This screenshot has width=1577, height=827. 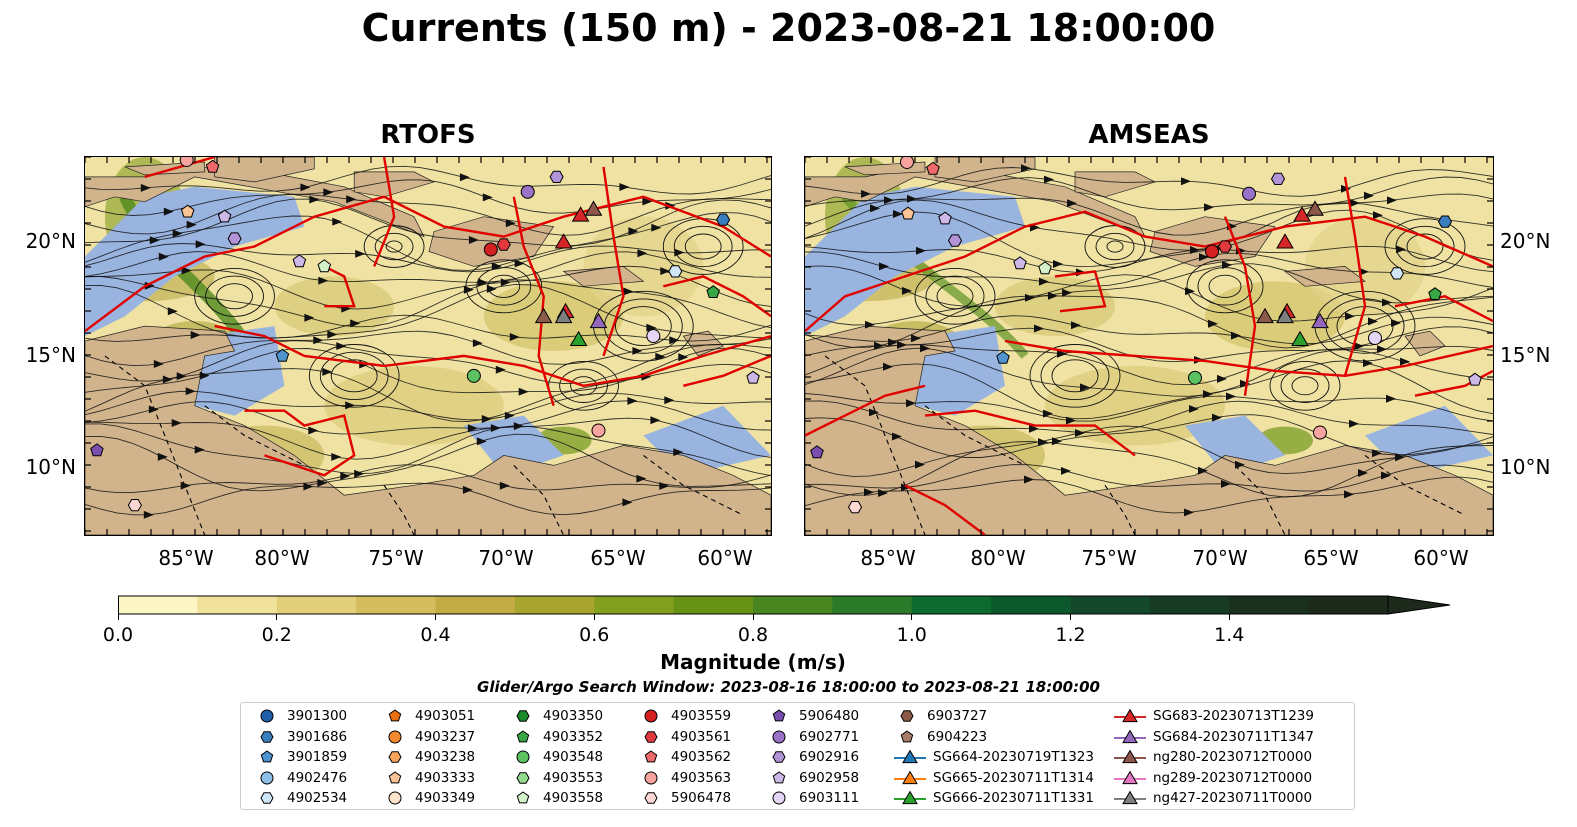 I want to click on legend-entry: ng289-20230712T0000, so click(x=1212, y=778).